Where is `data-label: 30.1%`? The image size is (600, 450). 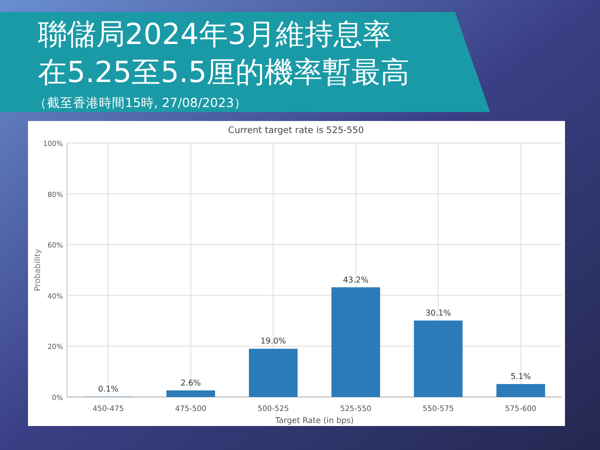
data-label: 30.1% is located at coordinates (439, 313).